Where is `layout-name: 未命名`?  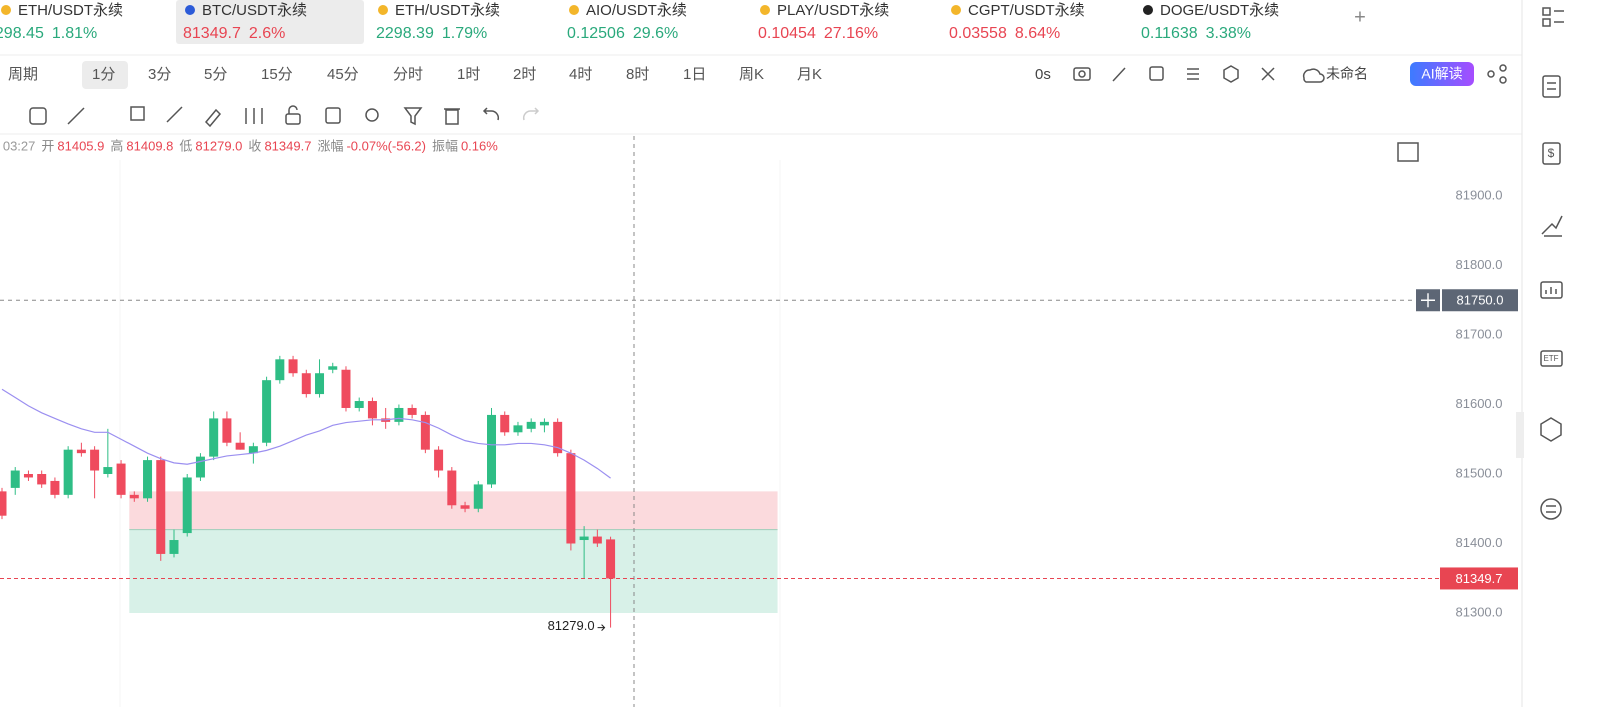 layout-name: 未命名 is located at coordinates (1347, 74).